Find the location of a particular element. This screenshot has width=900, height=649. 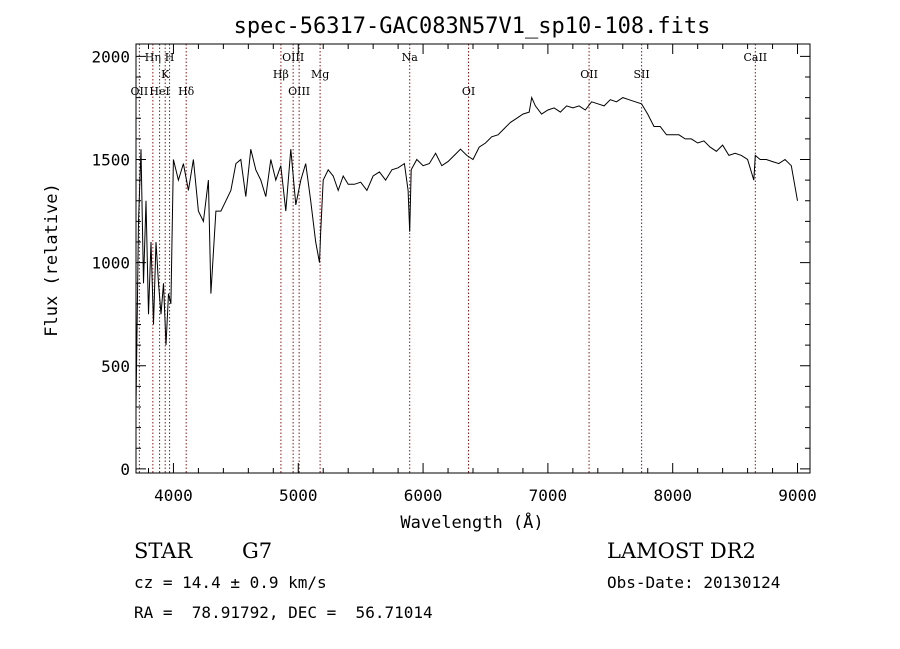

observation-date: Obs-Date: 20130124 is located at coordinates (694, 582).